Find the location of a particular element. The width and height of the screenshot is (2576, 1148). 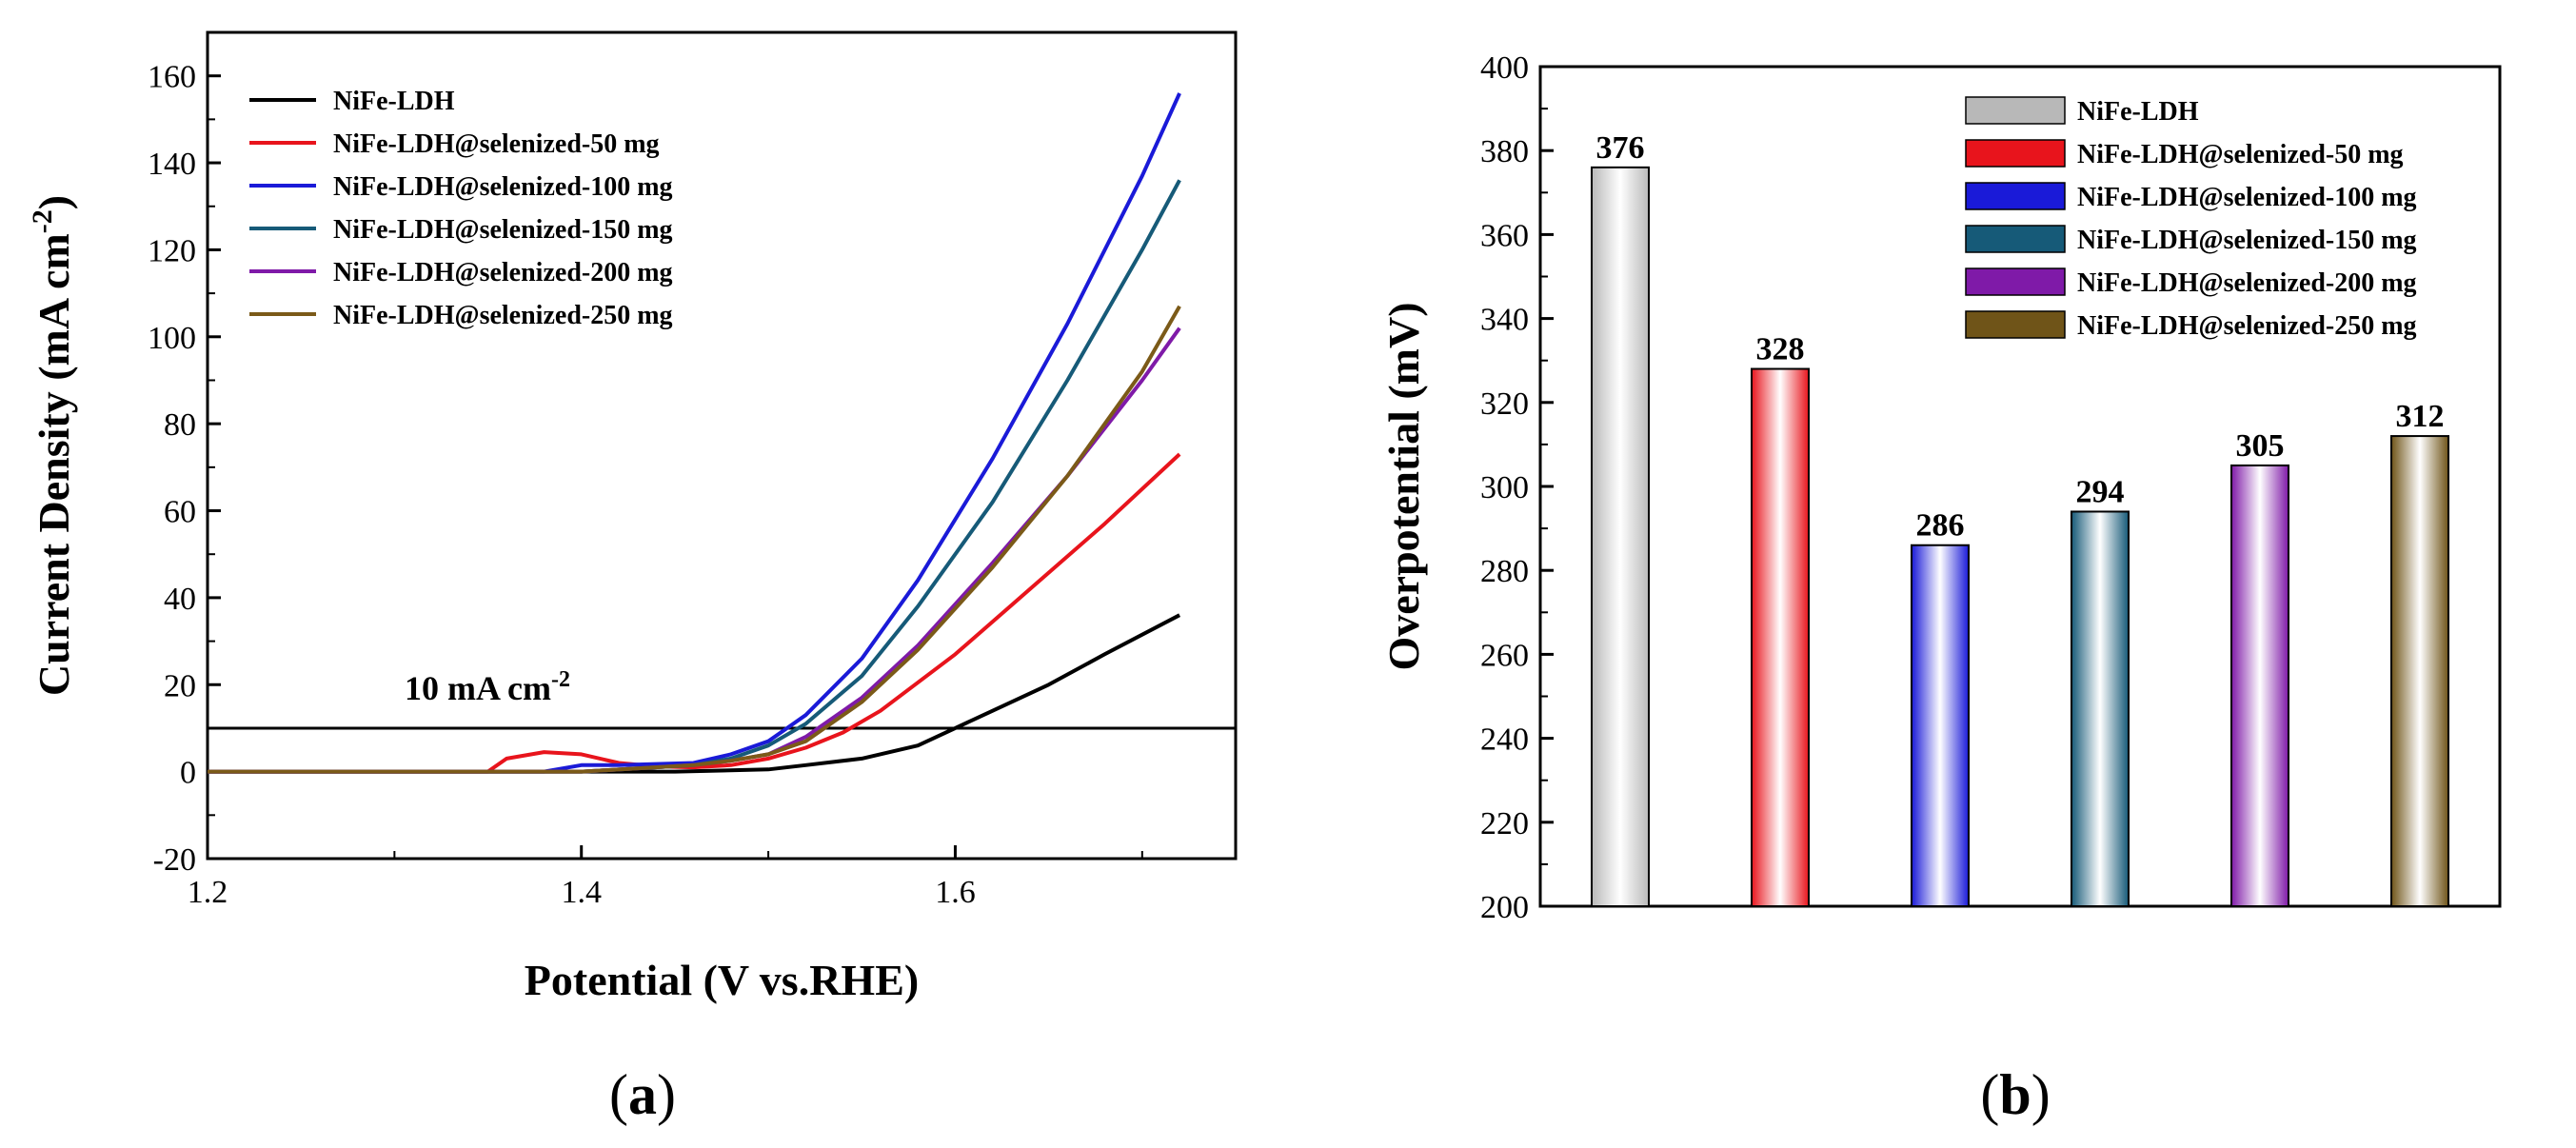

panel-letter-a: a is located at coordinates (642, 1094).